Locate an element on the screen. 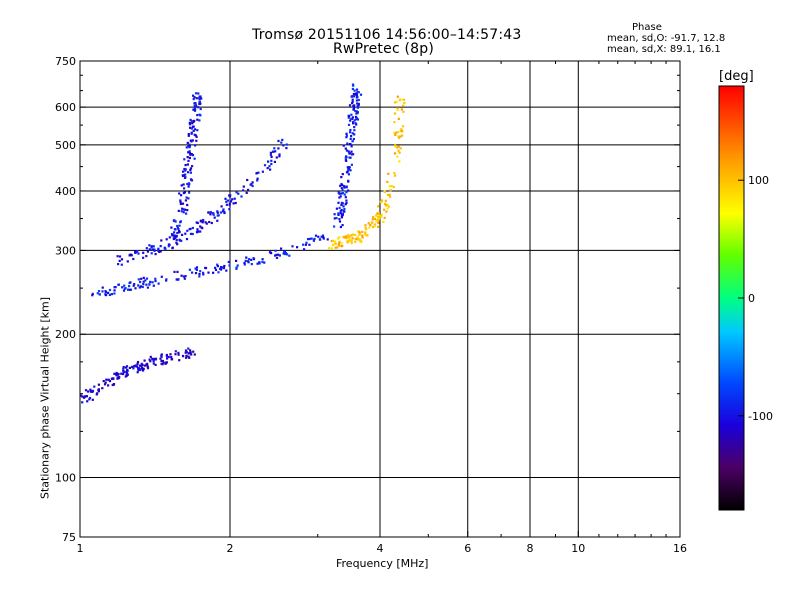  y-tick-label: 750 is located at coordinates (65, 61).